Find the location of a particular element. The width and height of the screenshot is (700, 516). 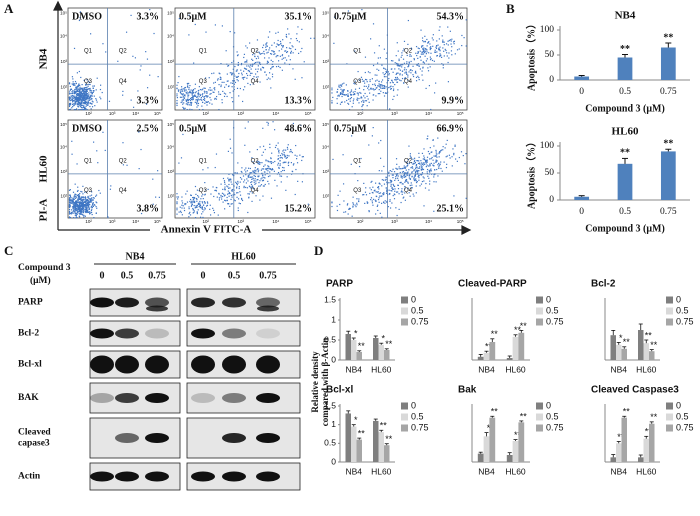

blot-band is located at coordinates (268, 438).